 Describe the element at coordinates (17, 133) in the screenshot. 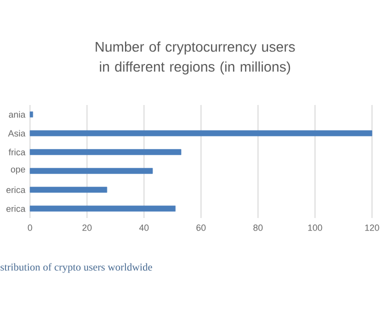

I see `y-tick-label: Asia` at that location.